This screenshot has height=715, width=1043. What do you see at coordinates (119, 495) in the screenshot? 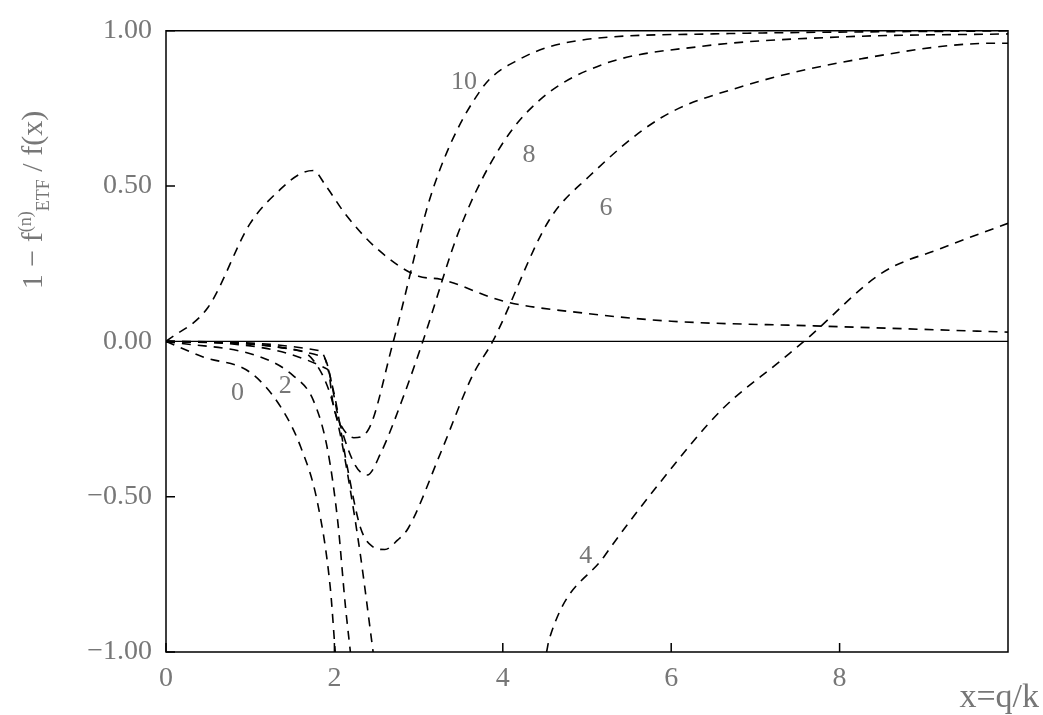
I see `y-tick-label: −0.50` at bounding box center [119, 495].